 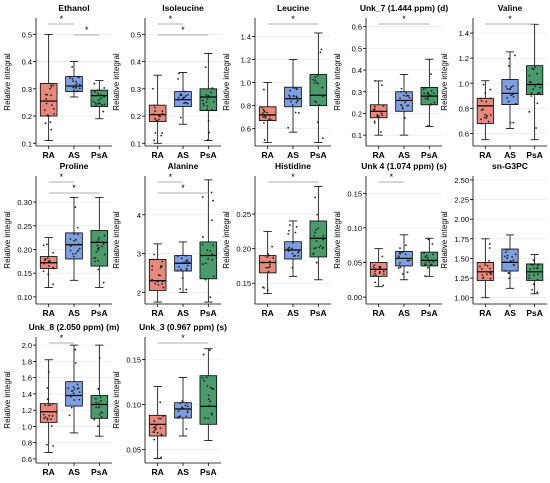 I want to click on y-tick-label: 0.5, so click(x=27, y=34).